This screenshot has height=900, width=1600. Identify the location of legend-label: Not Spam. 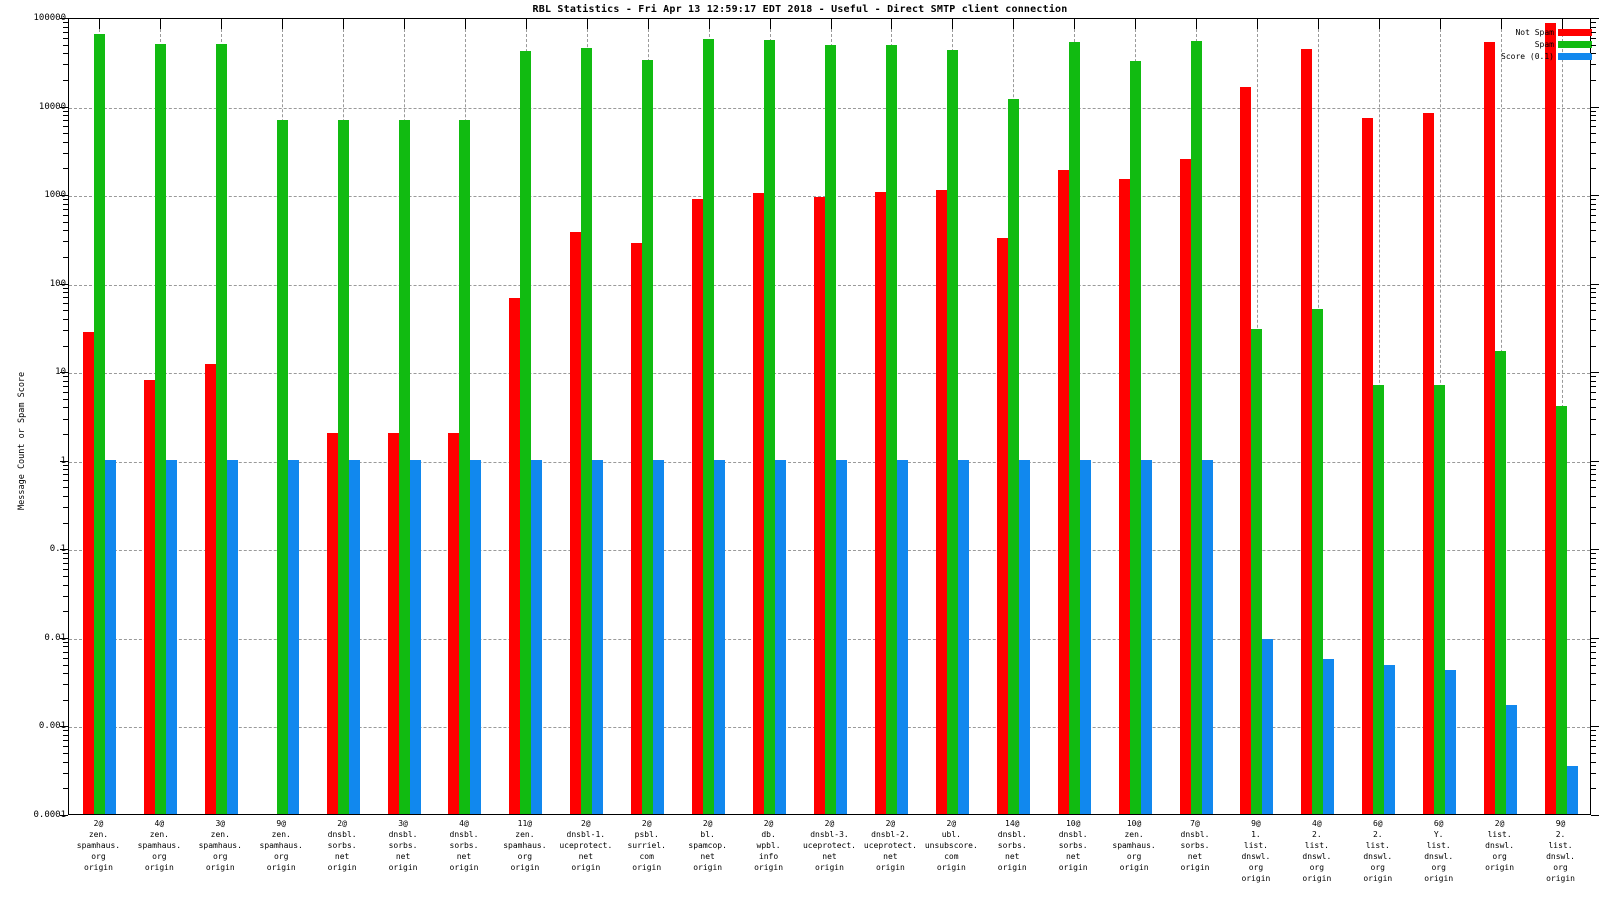
(1534, 32).